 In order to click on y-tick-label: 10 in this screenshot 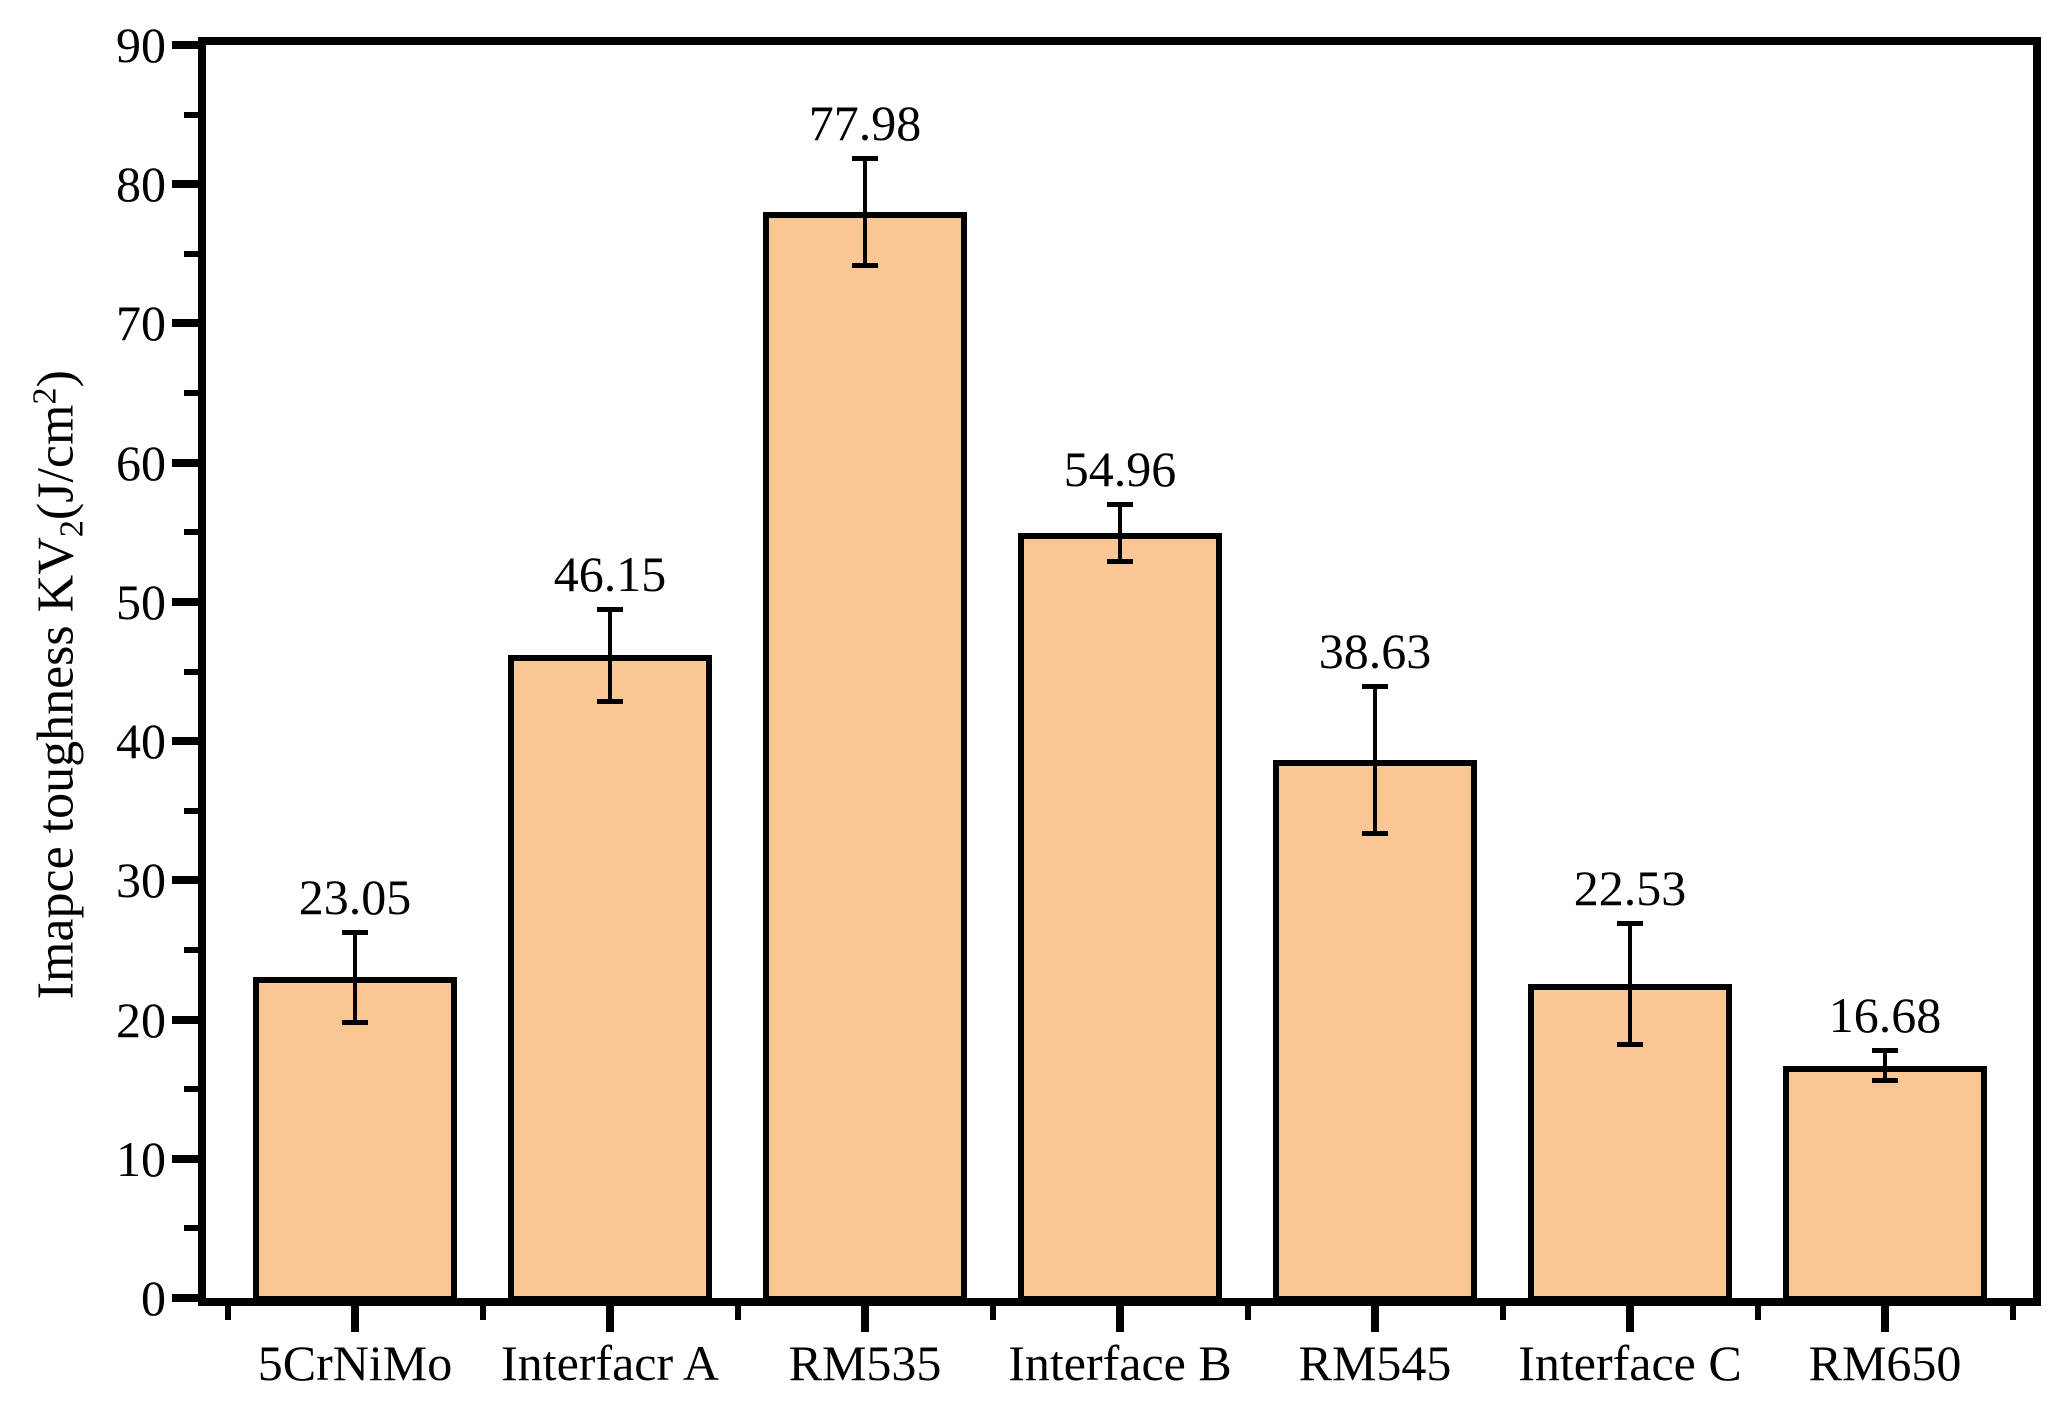, I will do `click(141, 1158)`.